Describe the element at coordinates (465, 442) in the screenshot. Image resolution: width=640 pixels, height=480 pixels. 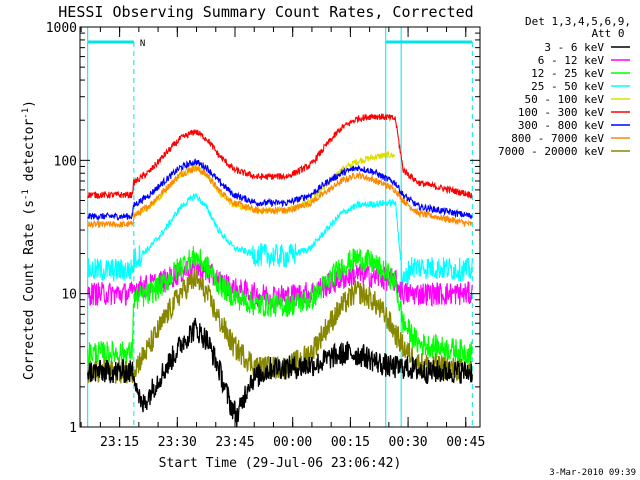
I see `x-tick-label: 00:45` at that location.